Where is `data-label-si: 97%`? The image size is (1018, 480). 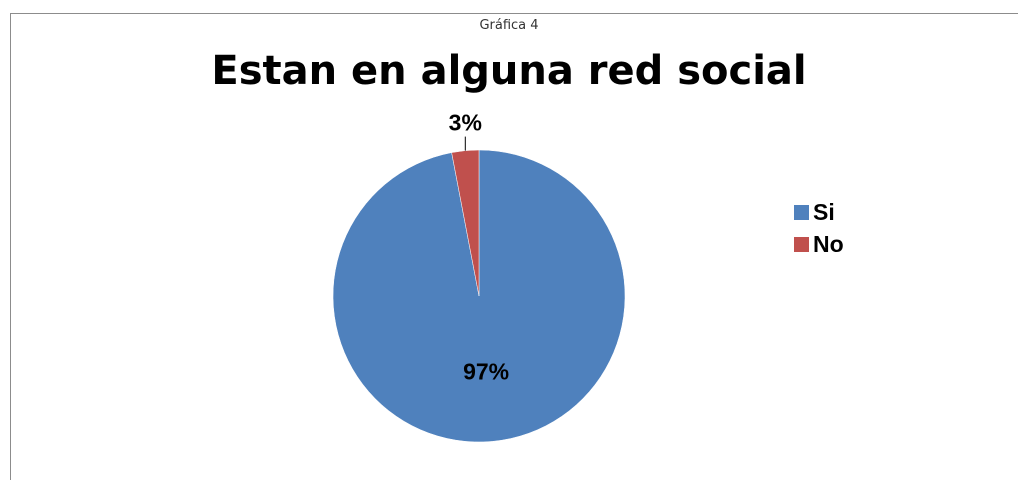
data-label-si: 97% is located at coordinates (486, 372).